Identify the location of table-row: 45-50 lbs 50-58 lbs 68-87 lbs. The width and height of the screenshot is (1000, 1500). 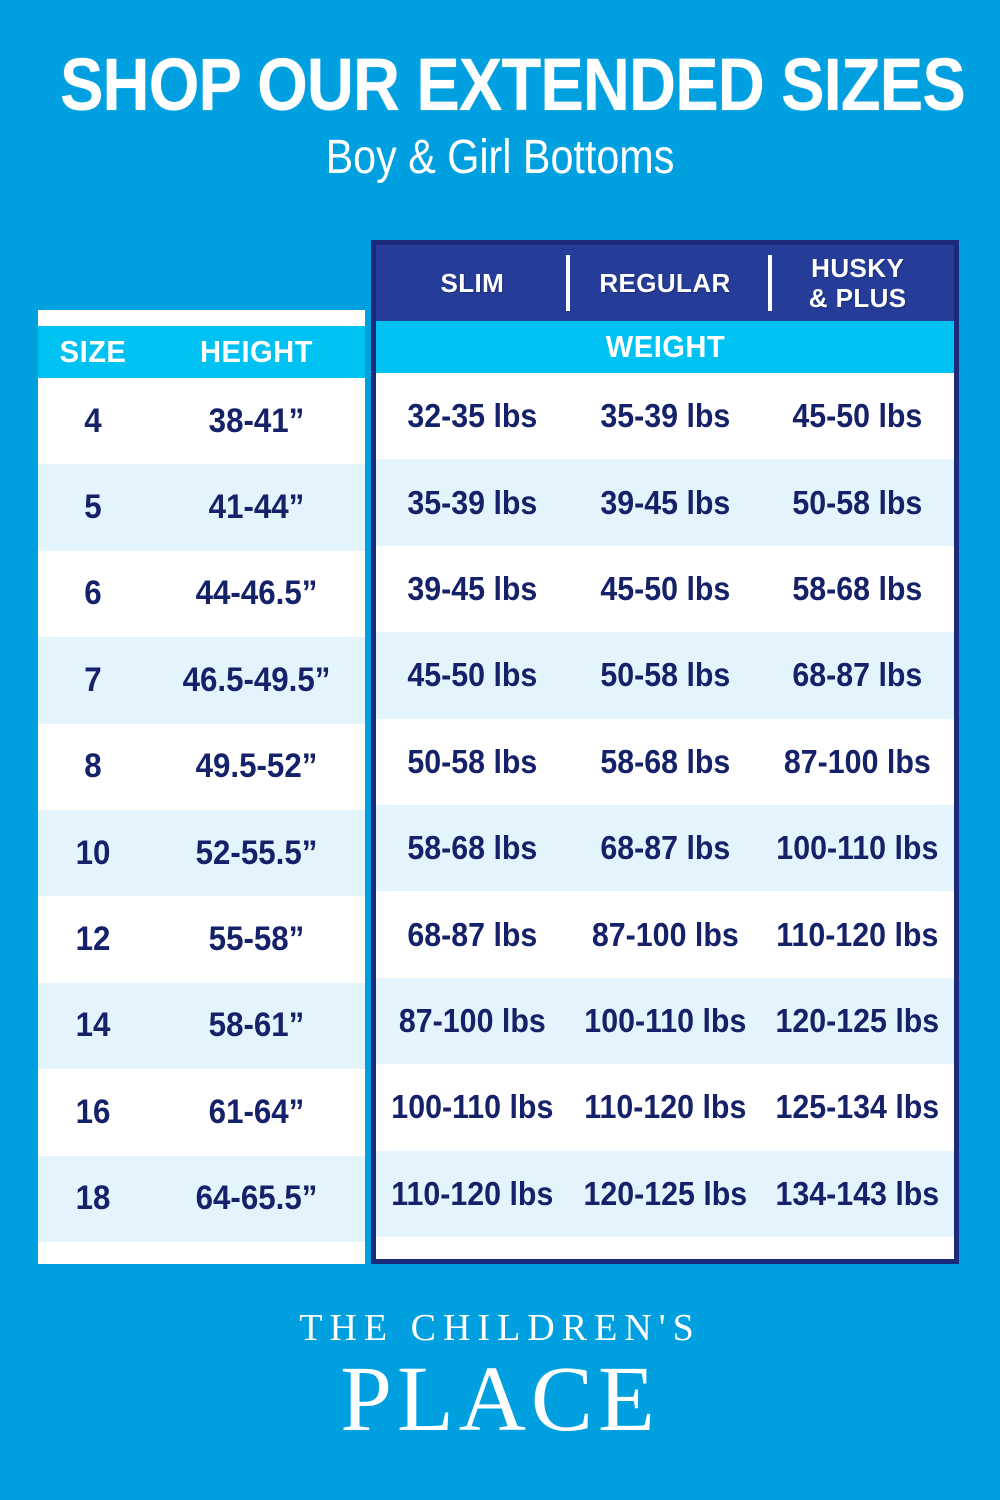
(665, 675).